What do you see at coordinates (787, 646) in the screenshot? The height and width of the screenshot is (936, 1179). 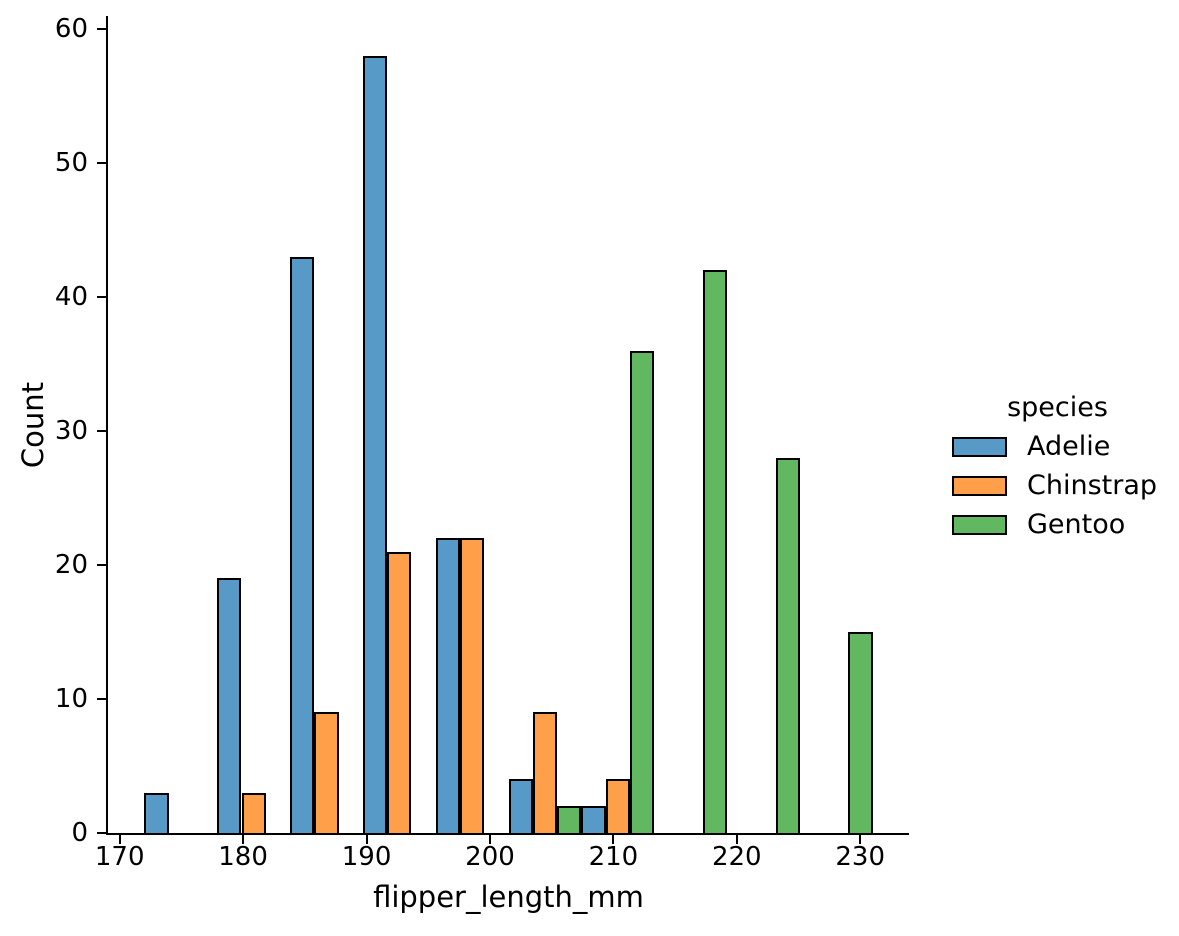 I see `bar-gentoo-bin9` at bounding box center [787, 646].